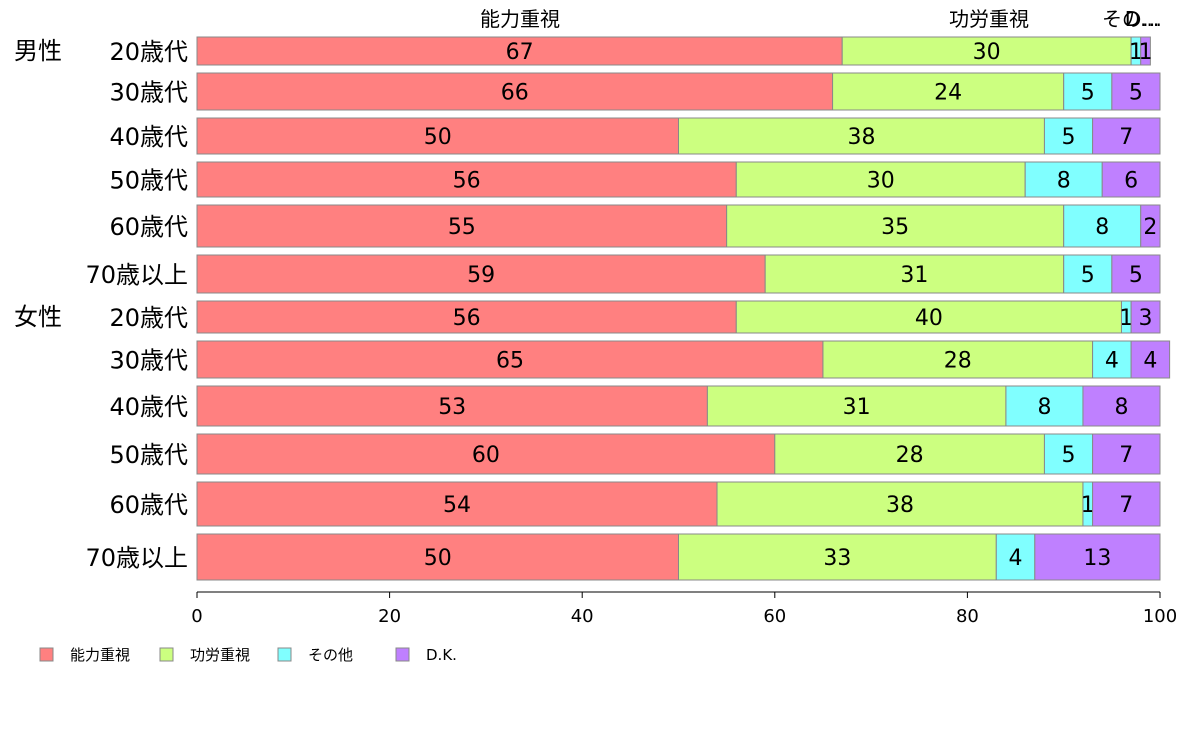 The width and height of the screenshot is (1188, 736). I want to click on bar-row: 66 24 5 5, so click(678, 91).